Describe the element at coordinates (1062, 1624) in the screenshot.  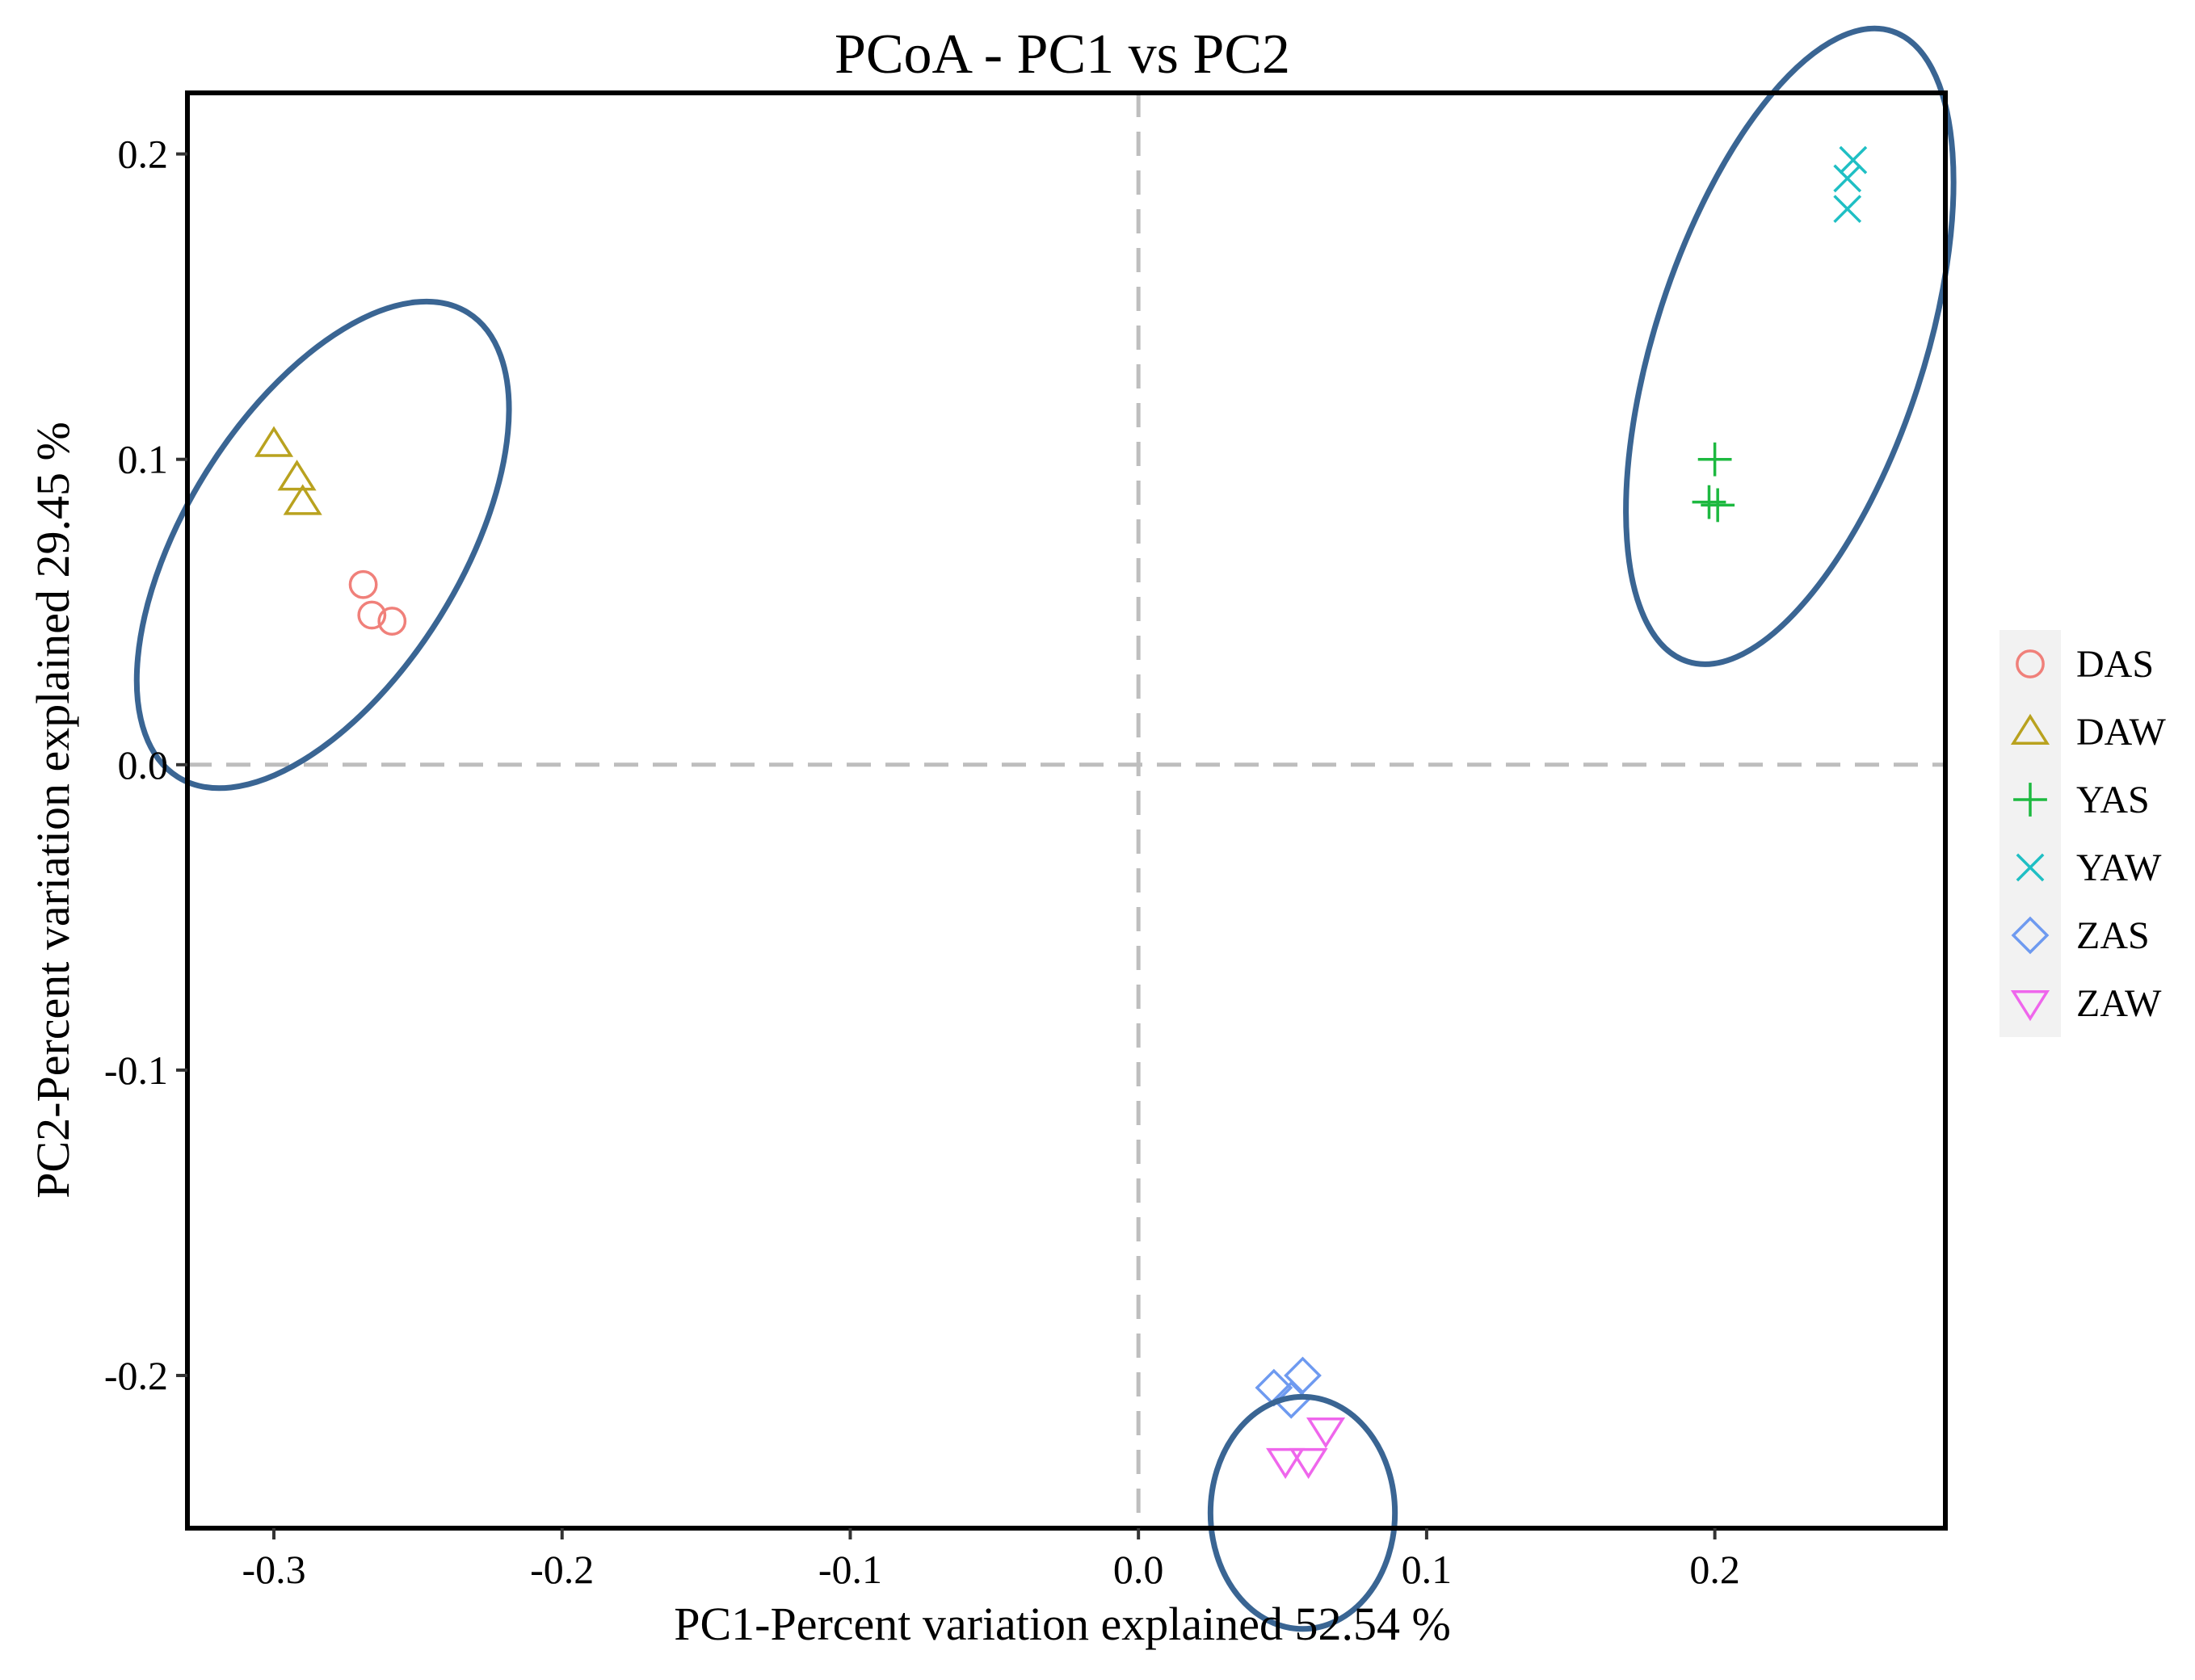
I see `x-axis-label: PC1-Percent variation explained 52.54 %` at that location.